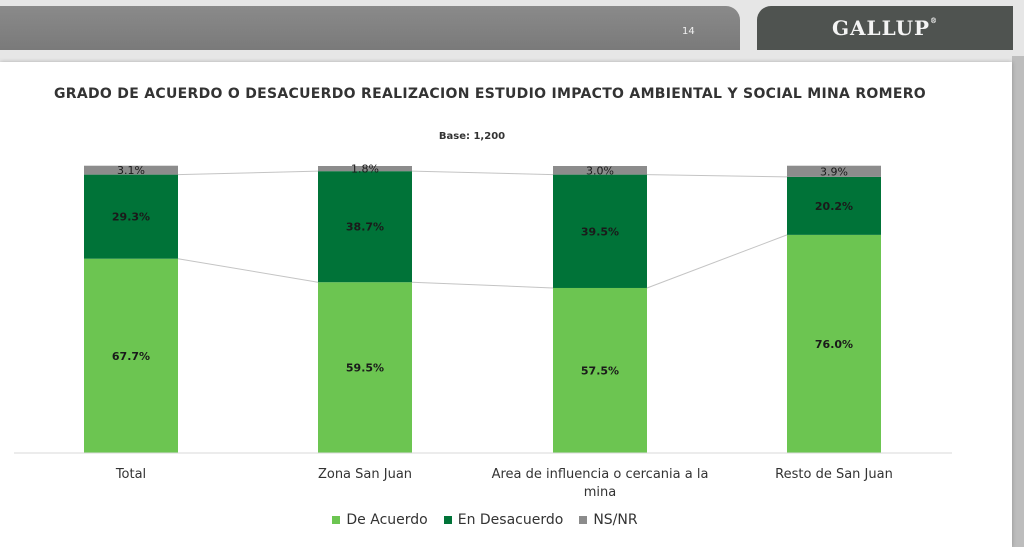 The image size is (1024, 547). I want to click on chart-legend: De Acuerdo En Desacuerdo NS/NR, so click(485, 520).